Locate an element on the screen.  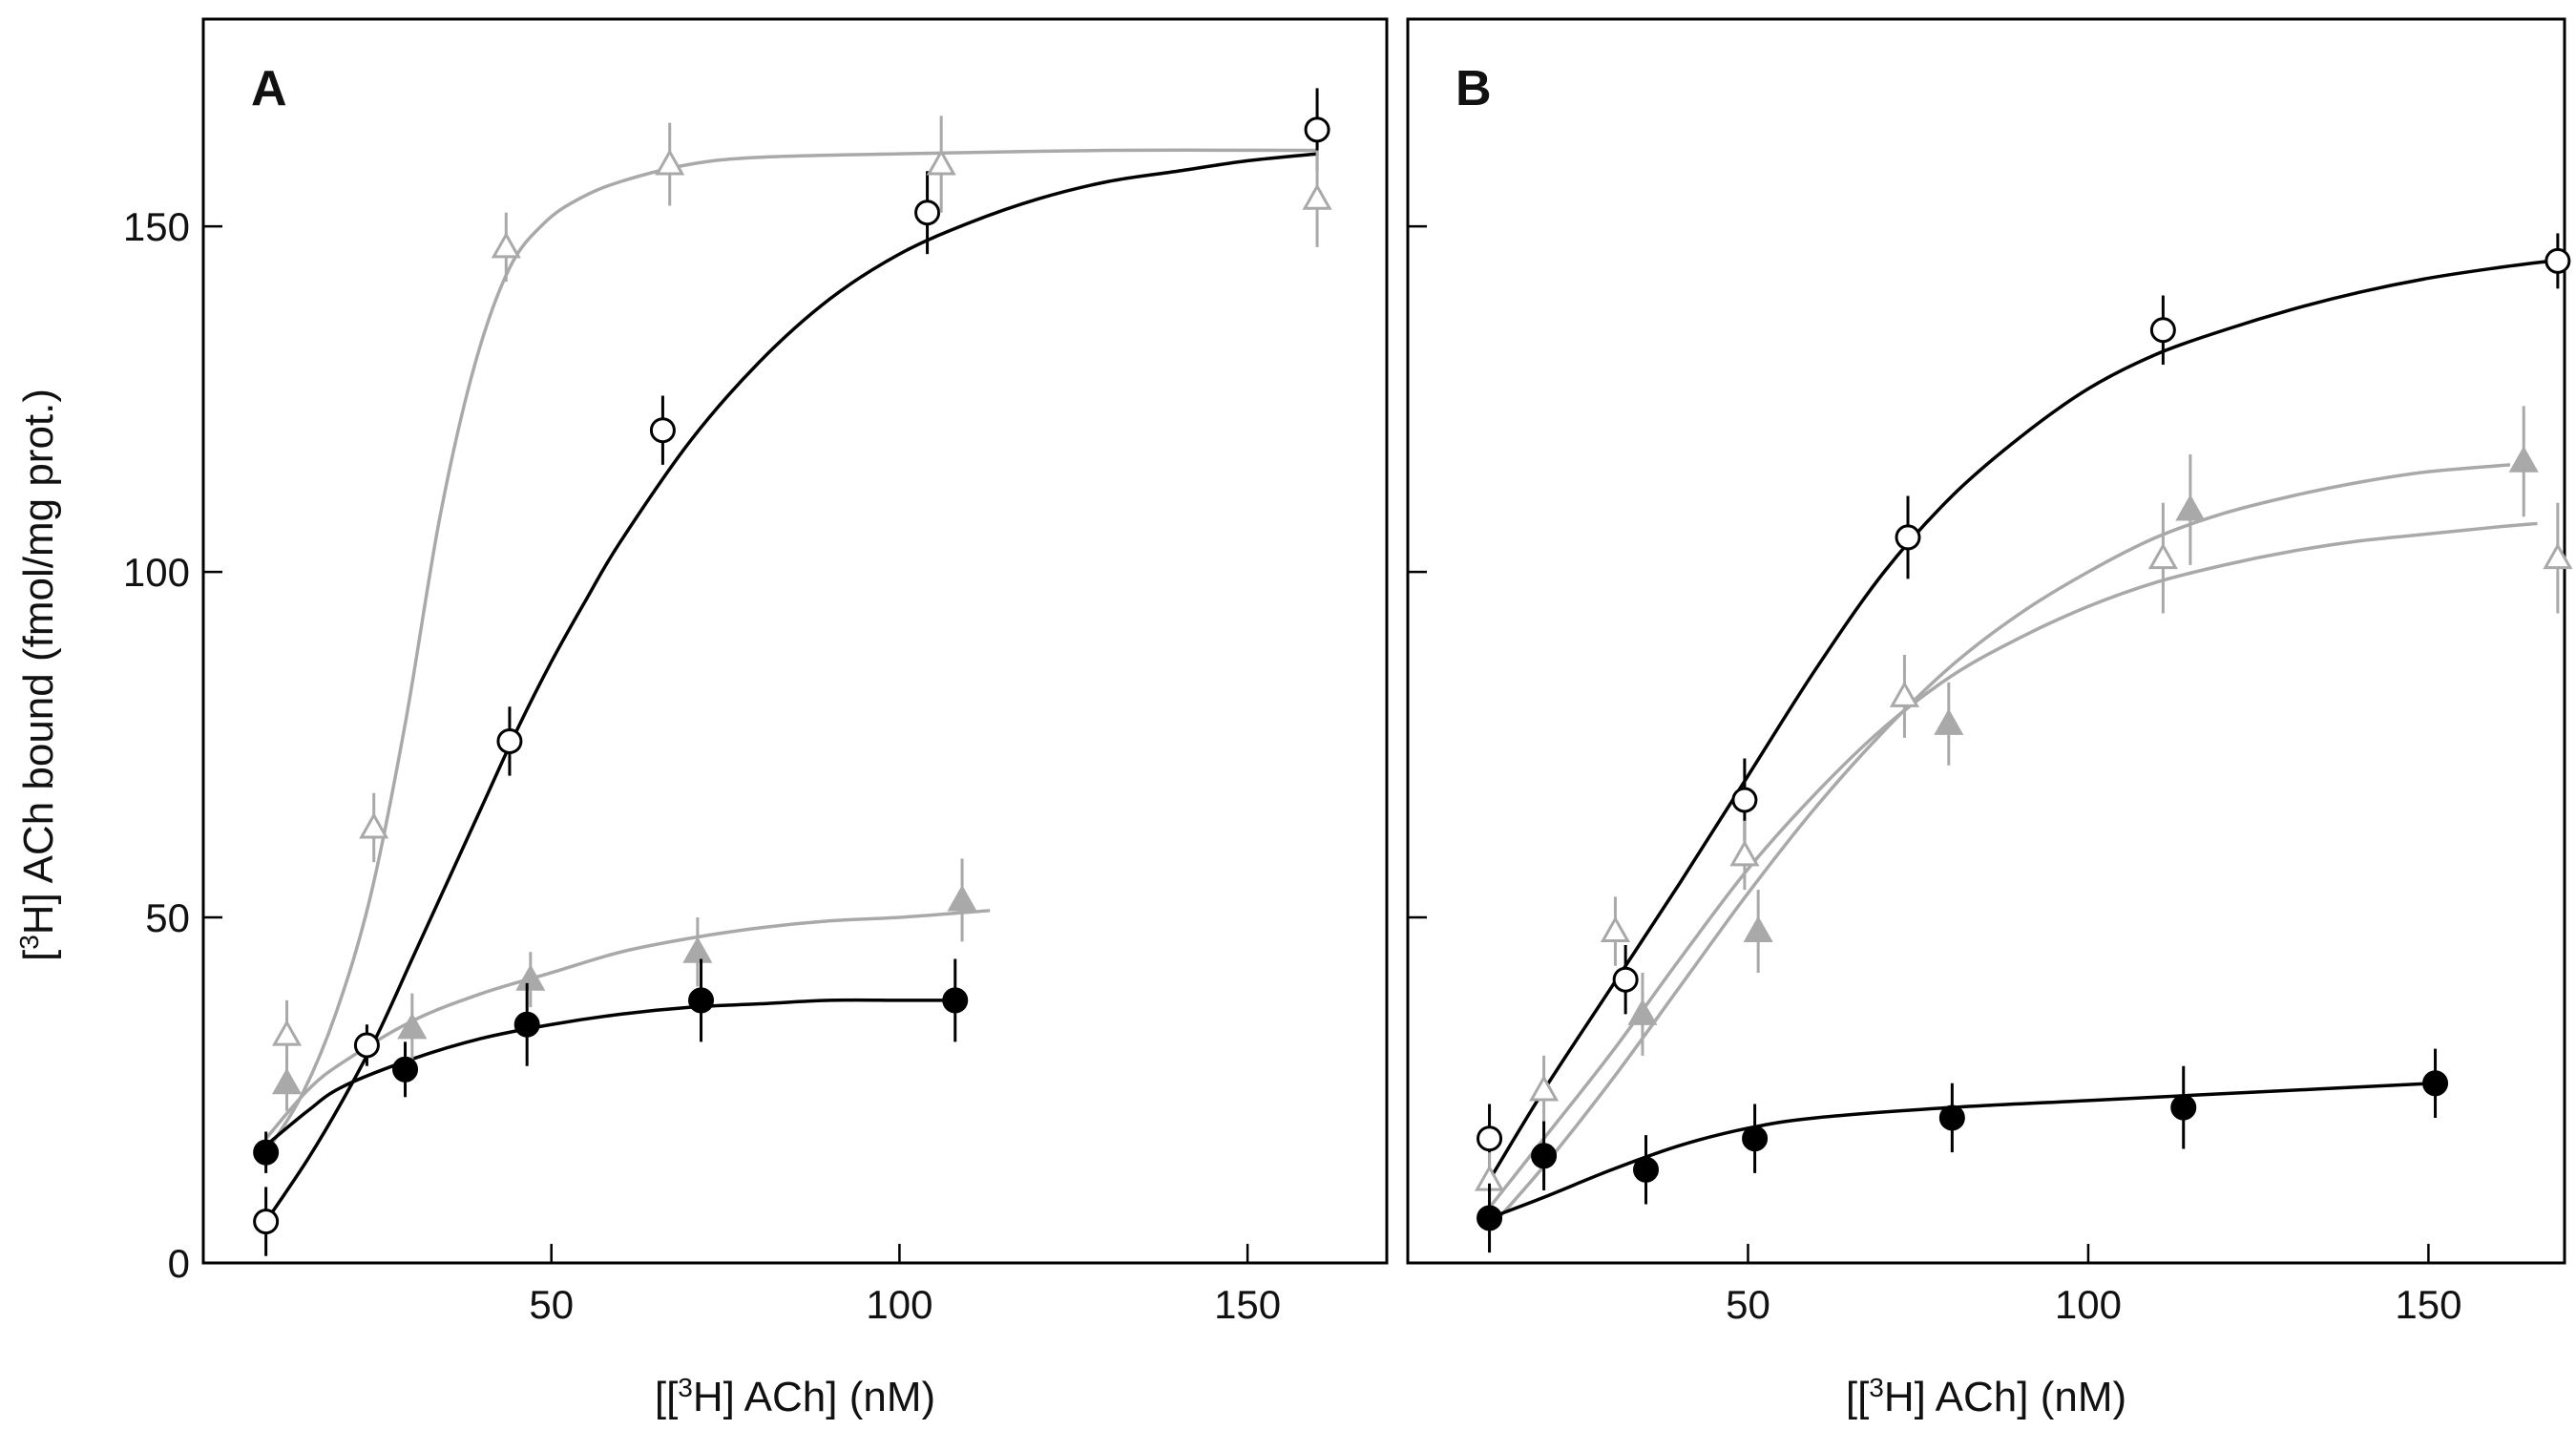
panel-a-x-tick-label: 50 is located at coordinates (551, 1304).